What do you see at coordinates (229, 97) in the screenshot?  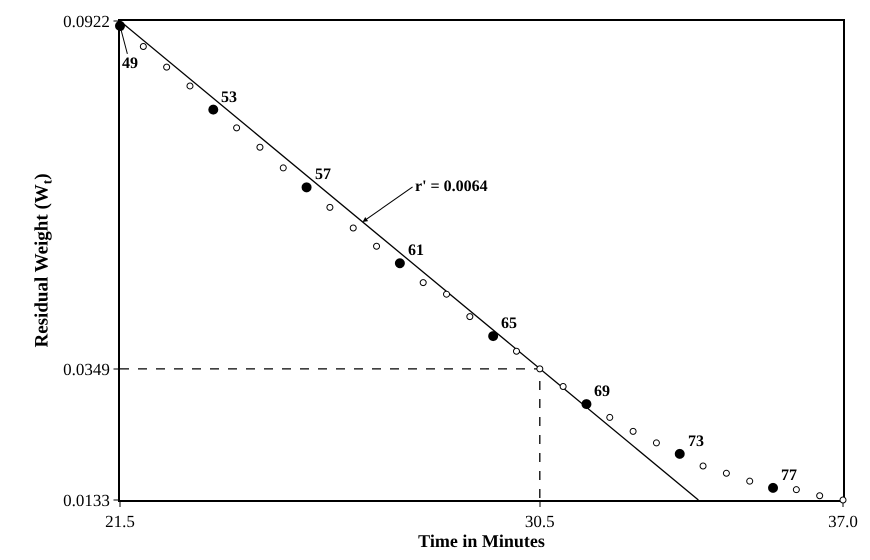 I see `annotation: 53` at bounding box center [229, 97].